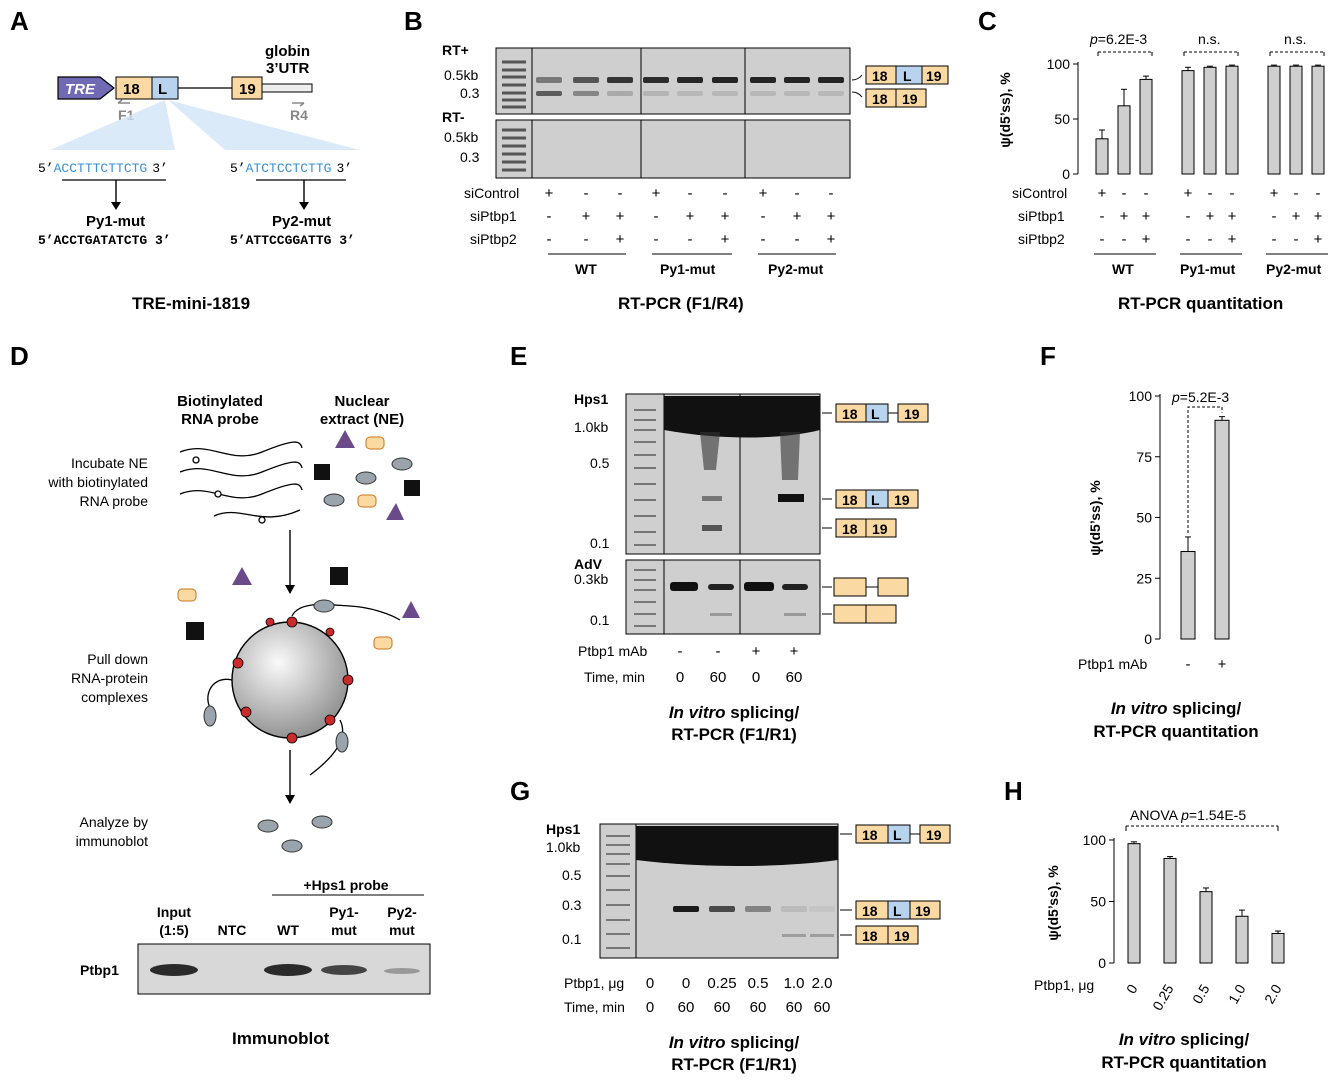  Describe the element at coordinates (295, 834) in the screenshot. I see `eluted-proteins-icon` at that location.